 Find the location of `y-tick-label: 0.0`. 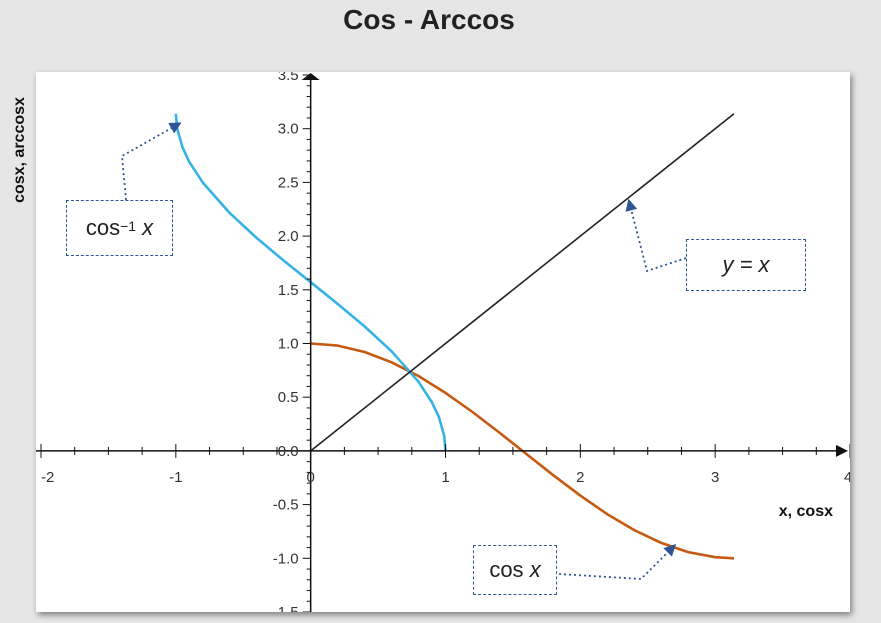

y-tick-label: 0.0 is located at coordinates (288, 451).